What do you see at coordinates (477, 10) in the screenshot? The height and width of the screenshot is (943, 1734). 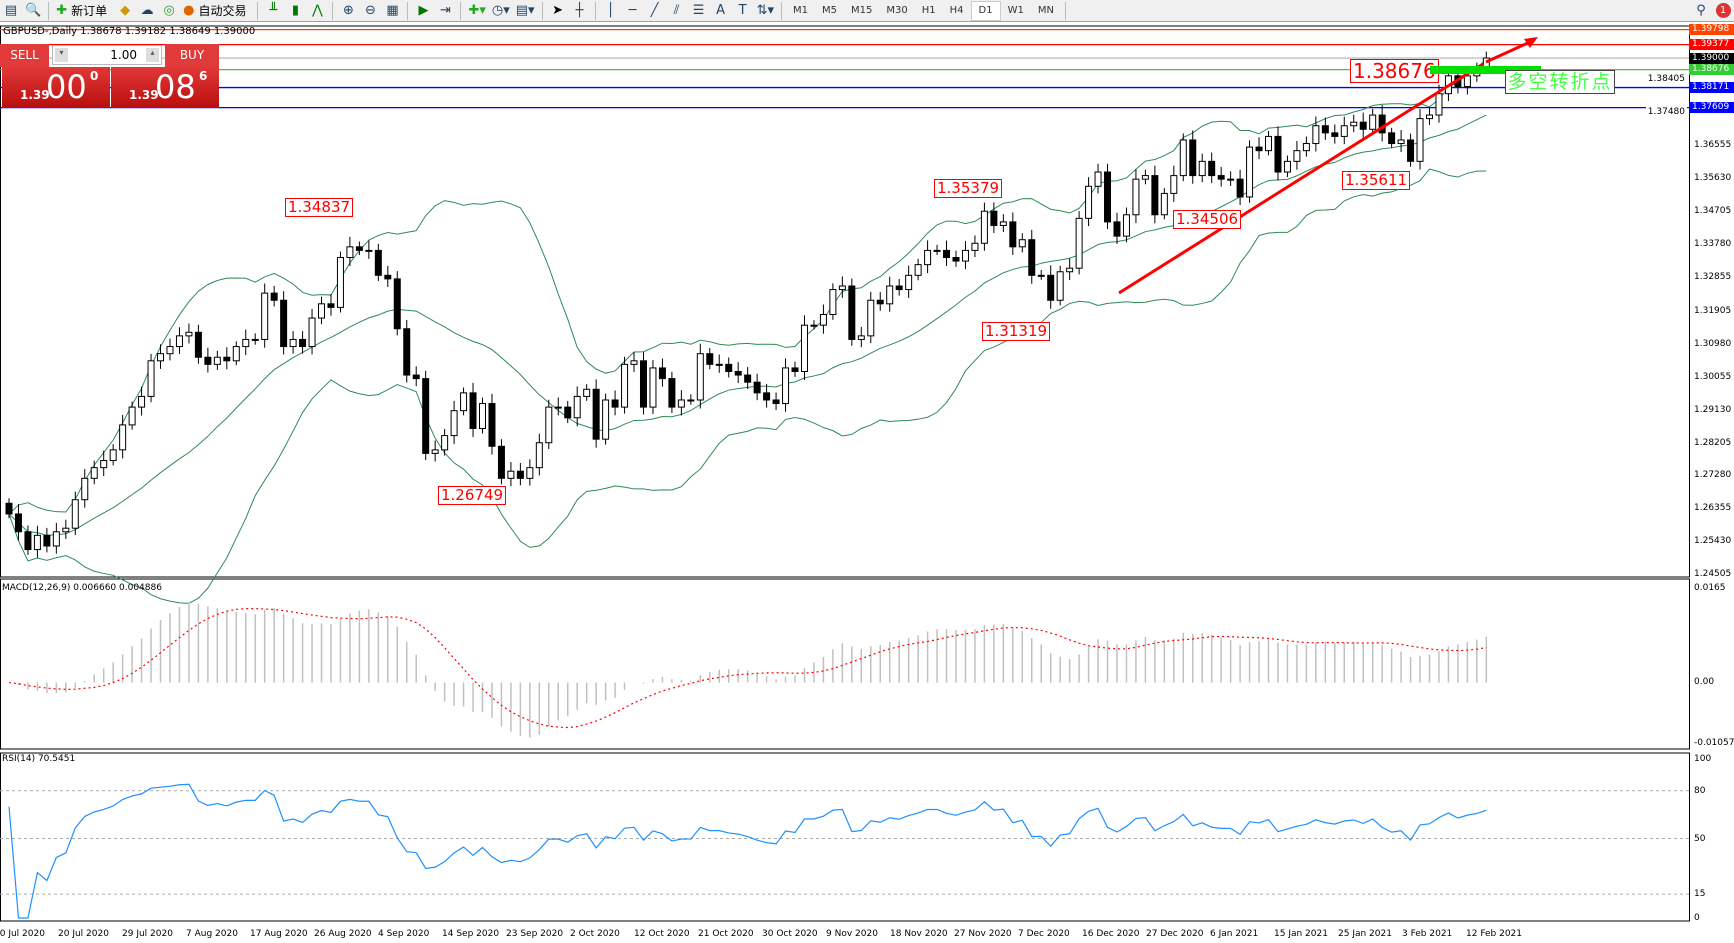 I see `indicators-icon: ✚▾` at bounding box center [477, 10].